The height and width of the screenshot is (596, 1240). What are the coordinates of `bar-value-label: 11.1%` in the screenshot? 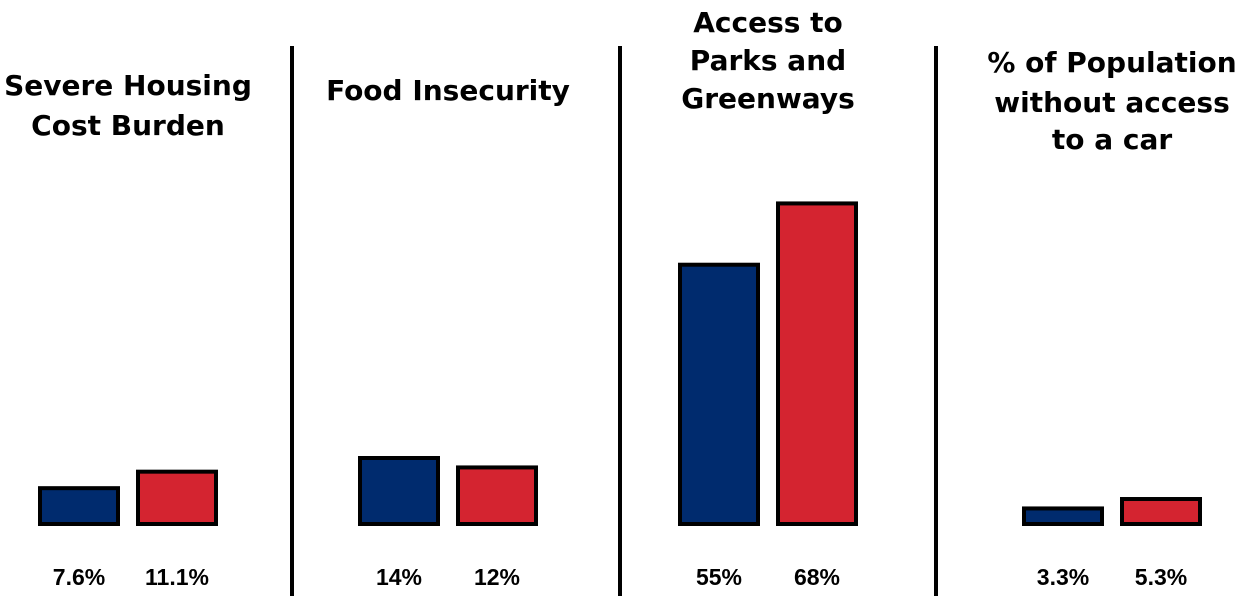 It's located at (177, 577).